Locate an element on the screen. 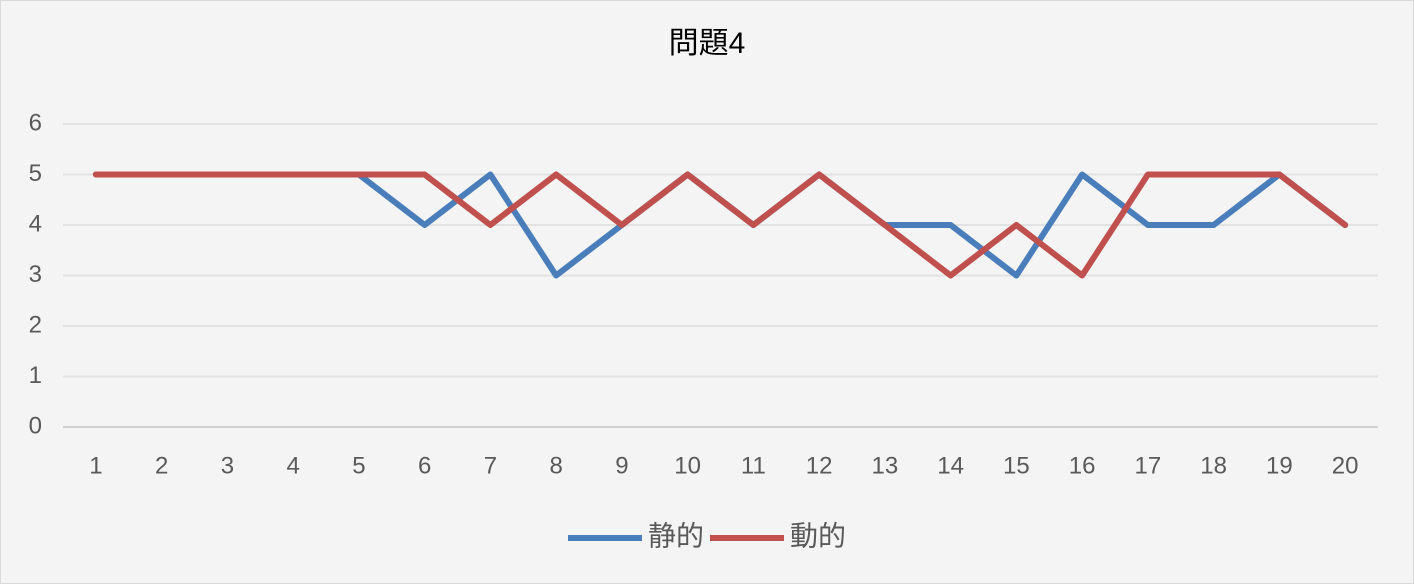  chart-title: 問題4 is located at coordinates (707, 43).